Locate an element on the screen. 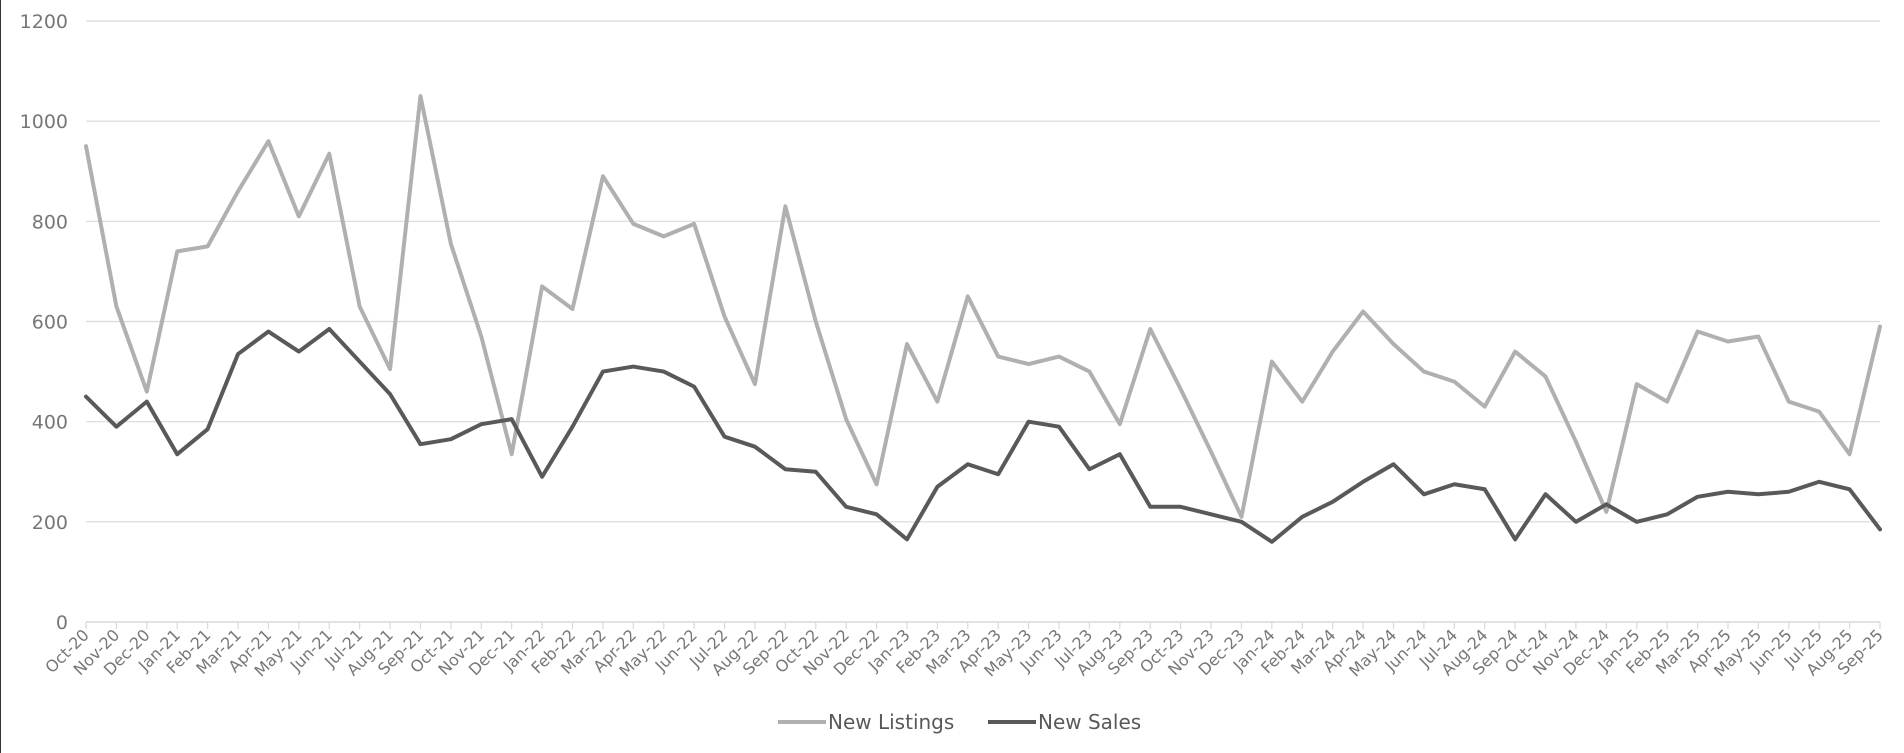  y-tick-label-400: 400 is located at coordinates (50, 423).